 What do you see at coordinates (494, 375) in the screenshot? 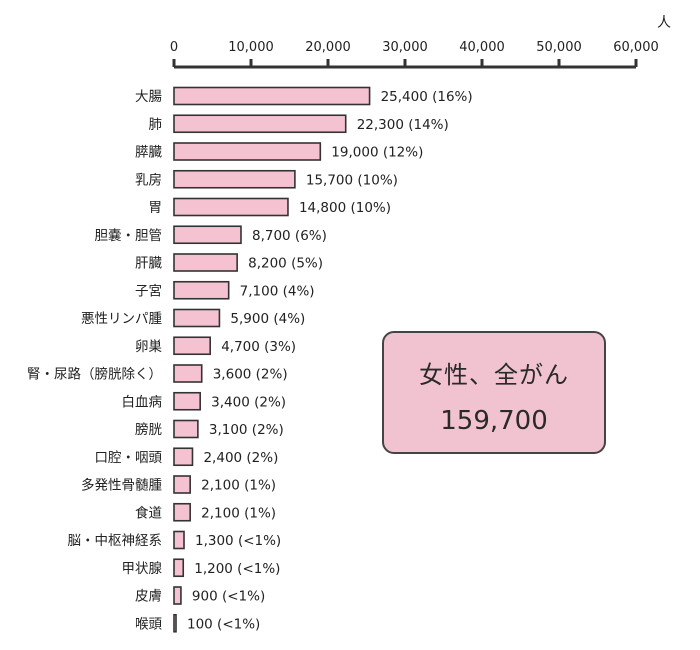
I see `summary-title: 女性、全がん` at bounding box center [494, 375].